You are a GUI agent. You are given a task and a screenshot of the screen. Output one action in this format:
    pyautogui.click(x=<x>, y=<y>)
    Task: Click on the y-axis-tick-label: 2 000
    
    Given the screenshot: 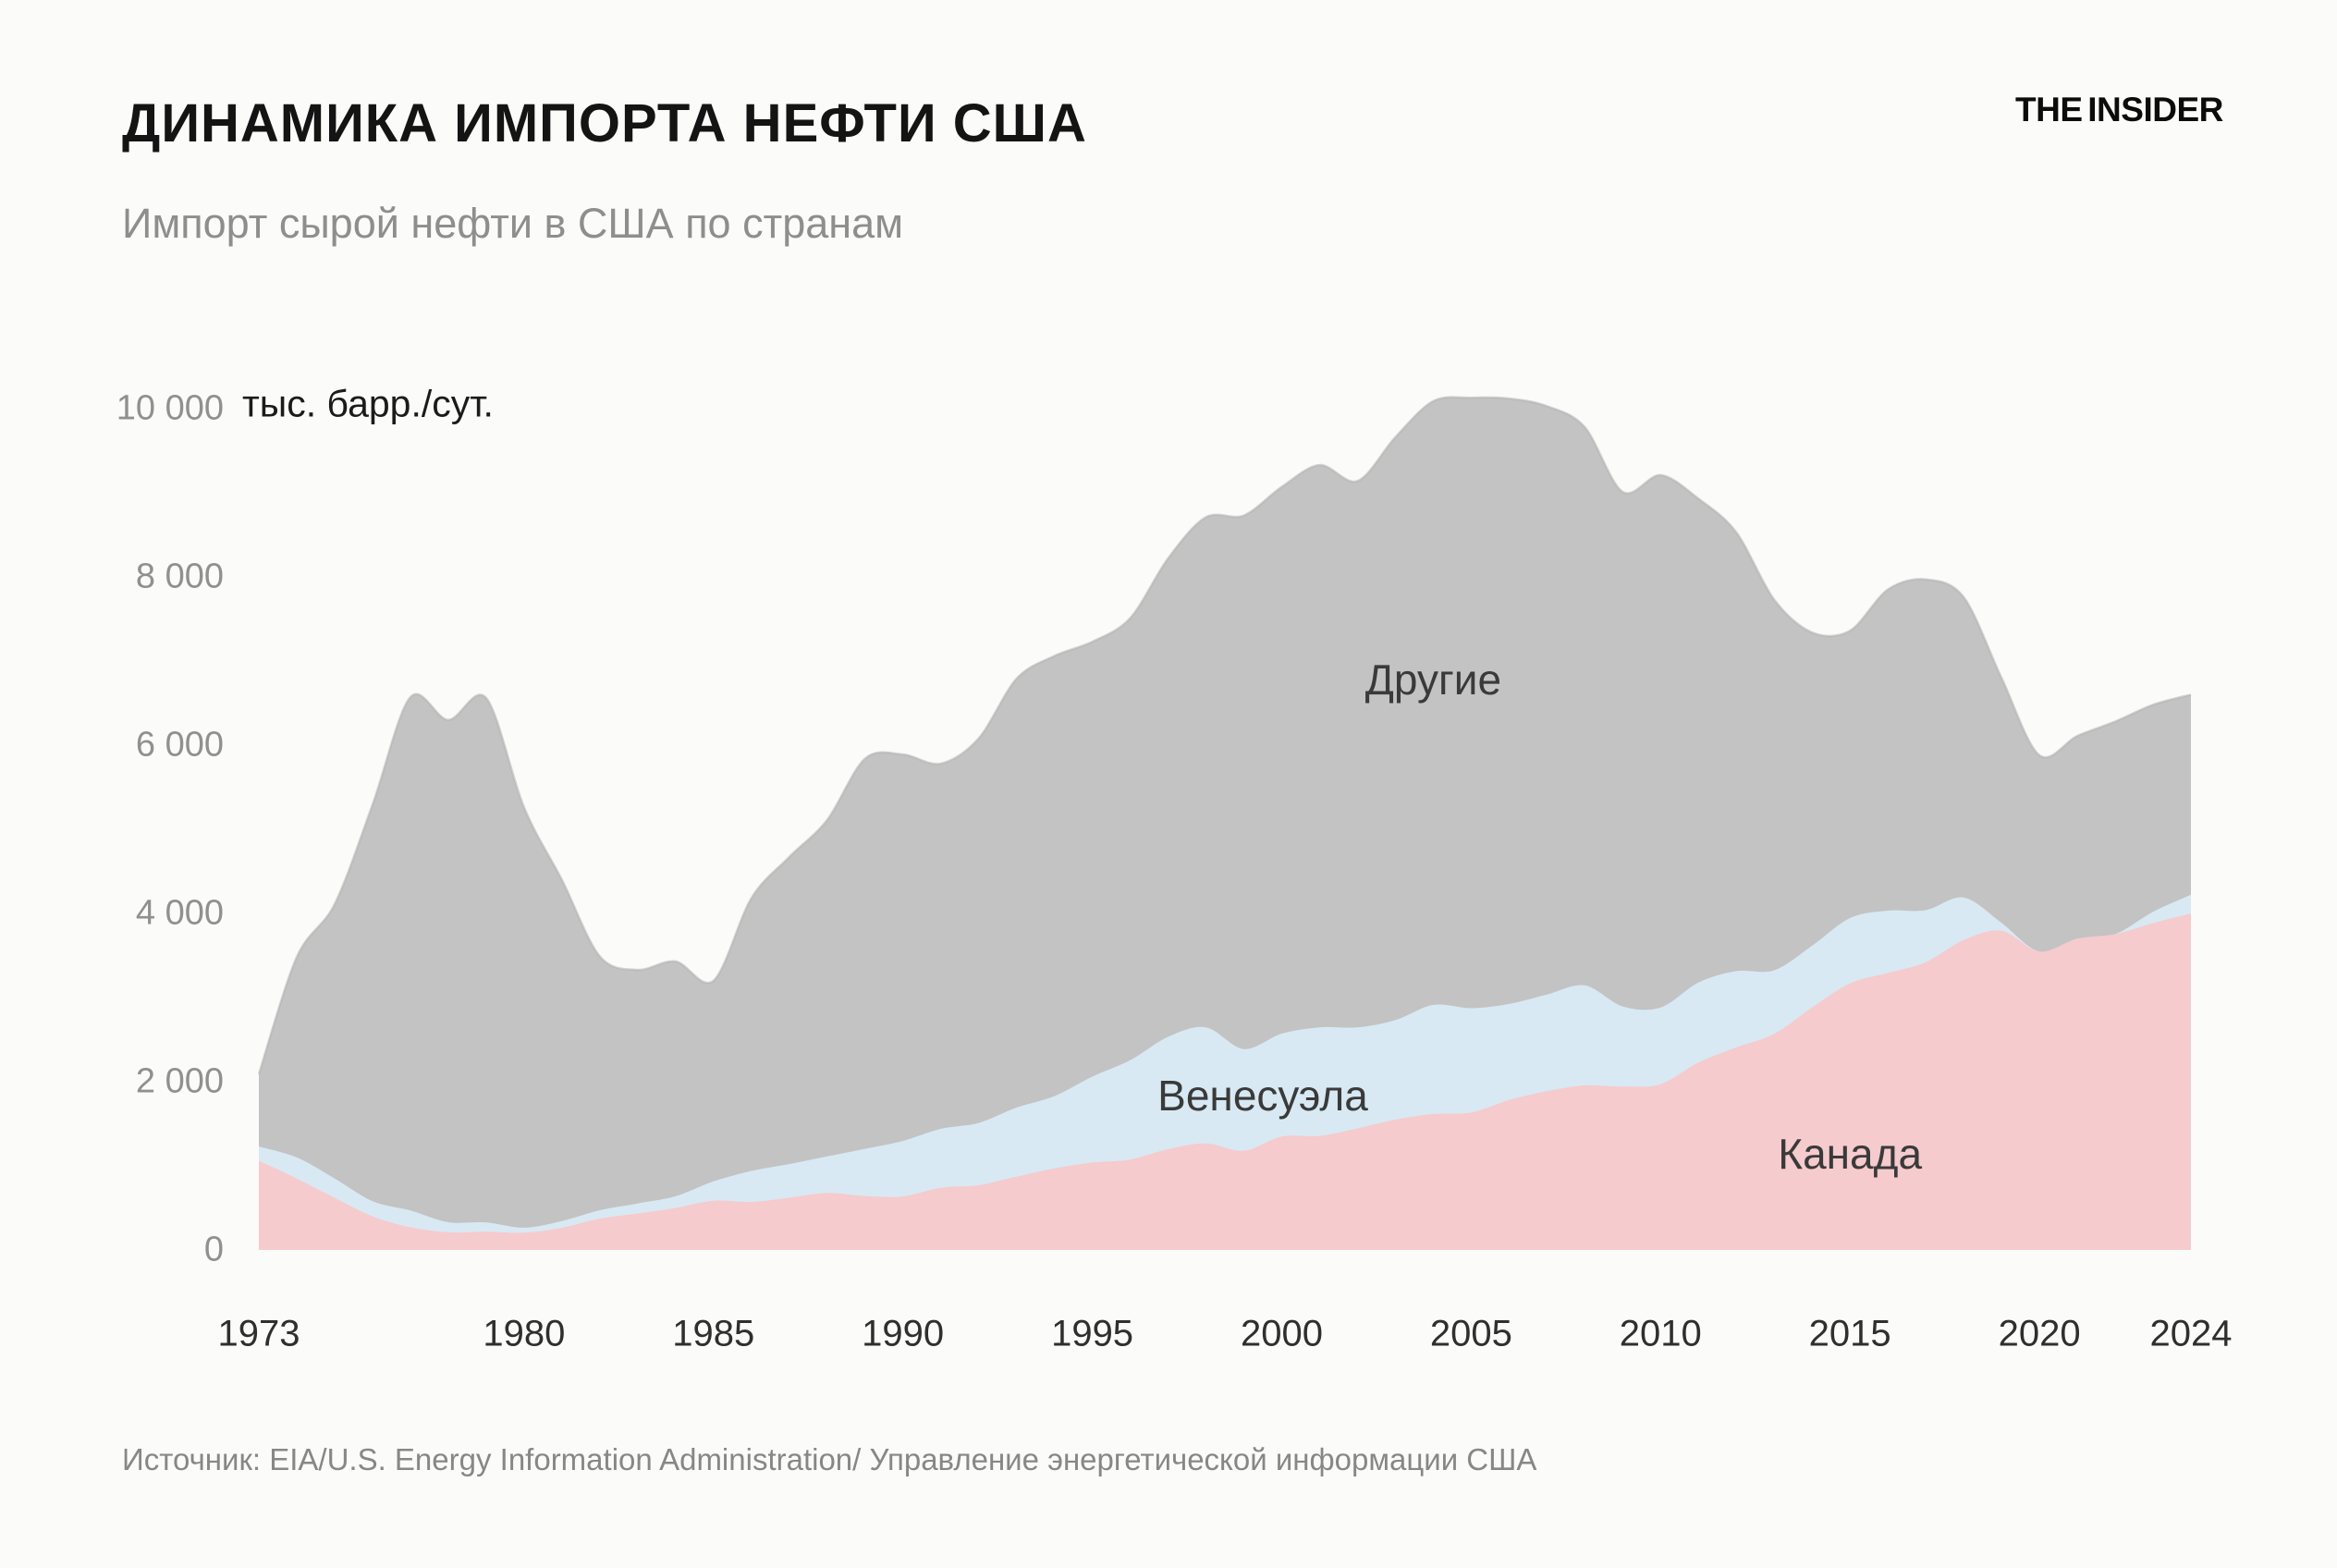 What is the action you would take?
    pyautogui.click(x=179, y=1081)
    